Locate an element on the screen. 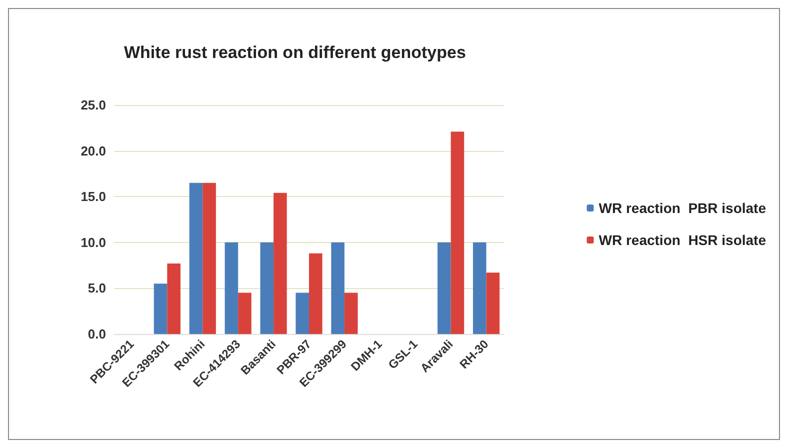  y-tick-label: 20.0 is located at coordinates (93, 150).